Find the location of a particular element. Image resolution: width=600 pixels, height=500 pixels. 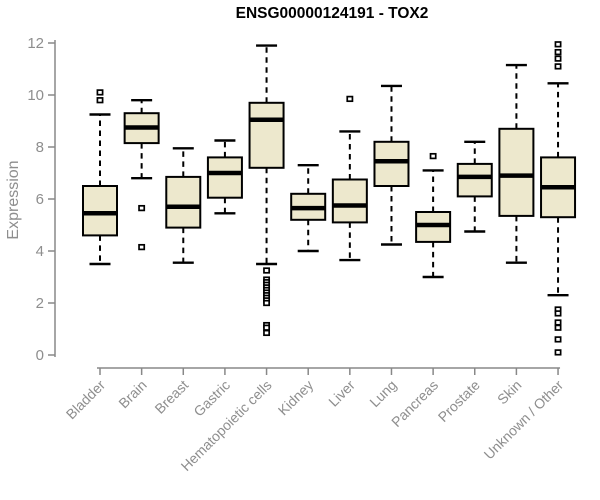

x-tick-label-lung: Lung is located at coordinates (382, 393).